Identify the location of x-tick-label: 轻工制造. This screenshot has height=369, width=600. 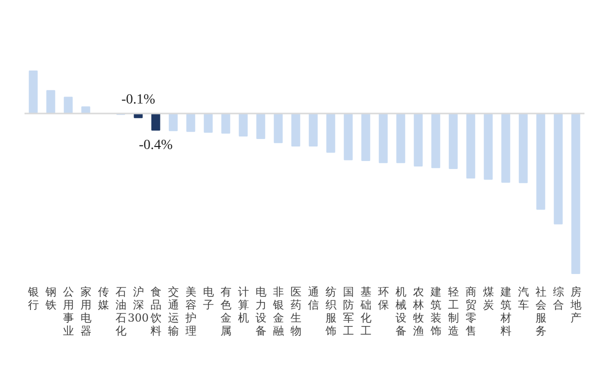
(453, 312).